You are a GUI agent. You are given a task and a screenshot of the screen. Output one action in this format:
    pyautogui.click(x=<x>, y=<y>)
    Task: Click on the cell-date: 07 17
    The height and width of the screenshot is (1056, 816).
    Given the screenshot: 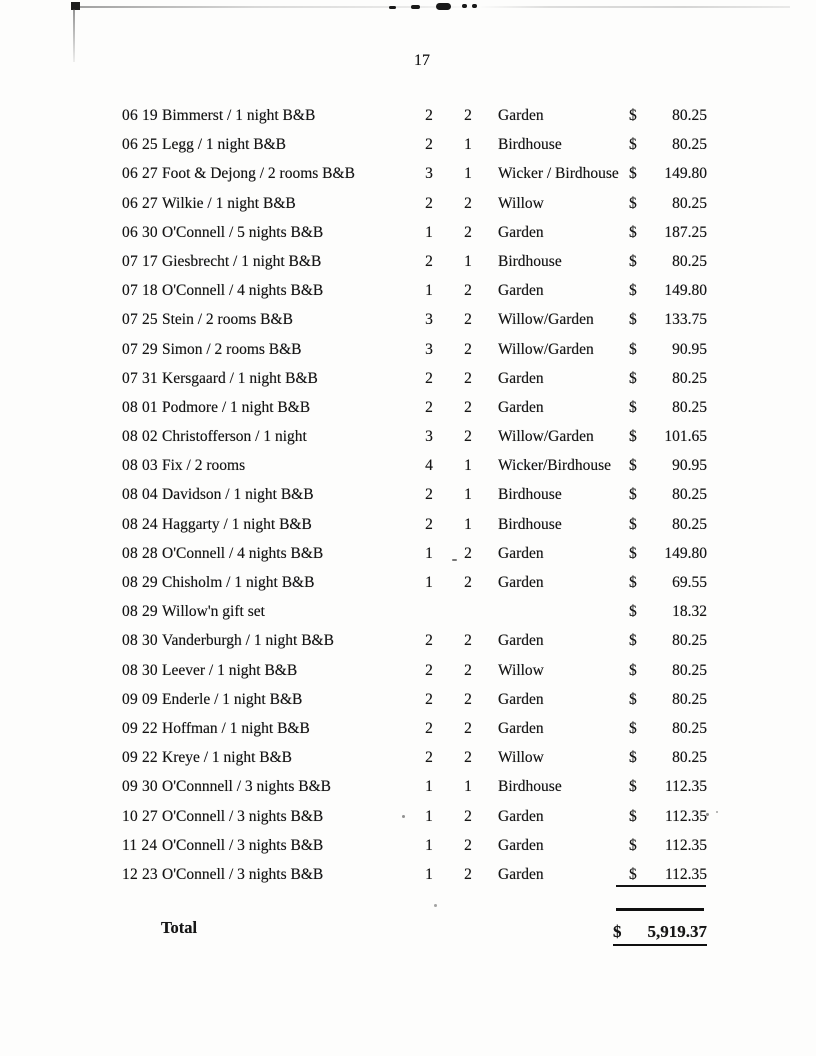 What is the action you would take?
    pyautogui.click(x=140, y=261)
    